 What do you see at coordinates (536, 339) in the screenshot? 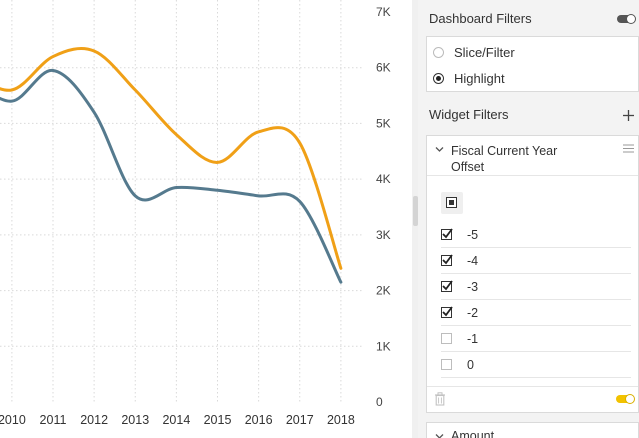
I see `filter-item: -1` at bounding box center [536, 339].